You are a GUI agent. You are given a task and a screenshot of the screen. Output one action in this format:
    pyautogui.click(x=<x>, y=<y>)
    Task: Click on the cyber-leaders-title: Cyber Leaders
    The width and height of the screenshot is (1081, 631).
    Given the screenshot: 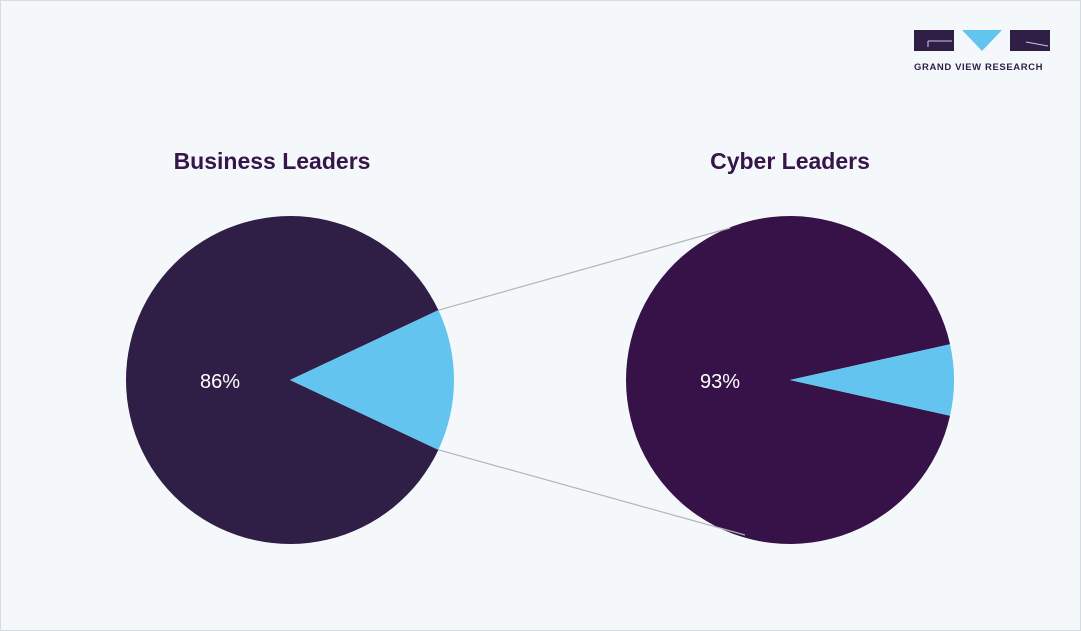 What is the action you would take?
    pyautogui.click(x=790, y=161)
    